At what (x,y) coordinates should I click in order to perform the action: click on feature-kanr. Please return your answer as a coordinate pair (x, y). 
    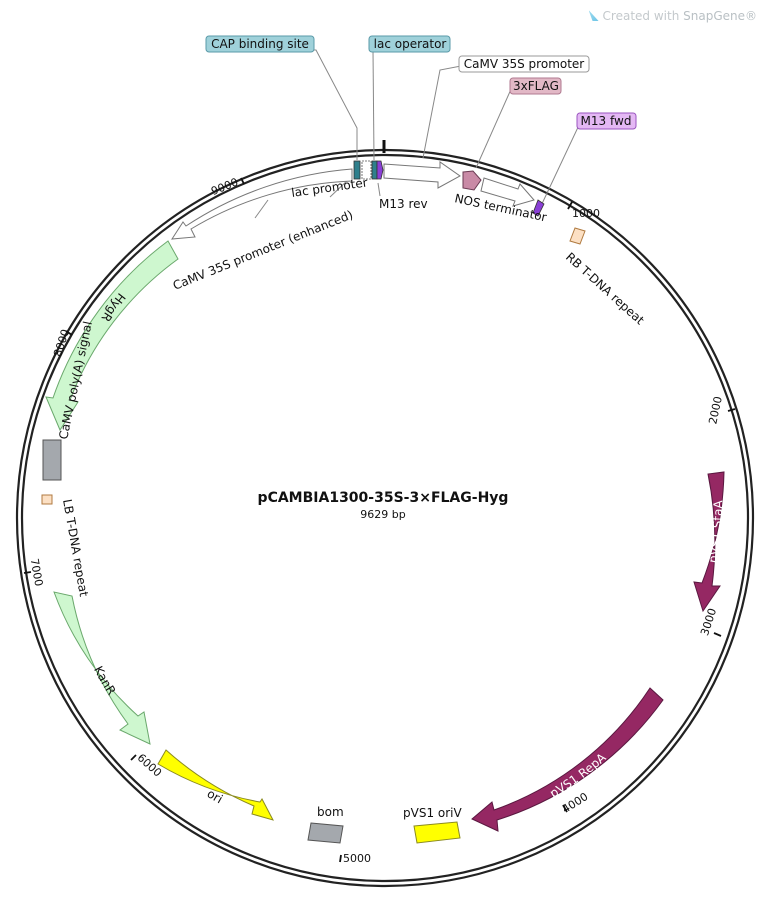
    Looking at the image, I should click on (102, 668).